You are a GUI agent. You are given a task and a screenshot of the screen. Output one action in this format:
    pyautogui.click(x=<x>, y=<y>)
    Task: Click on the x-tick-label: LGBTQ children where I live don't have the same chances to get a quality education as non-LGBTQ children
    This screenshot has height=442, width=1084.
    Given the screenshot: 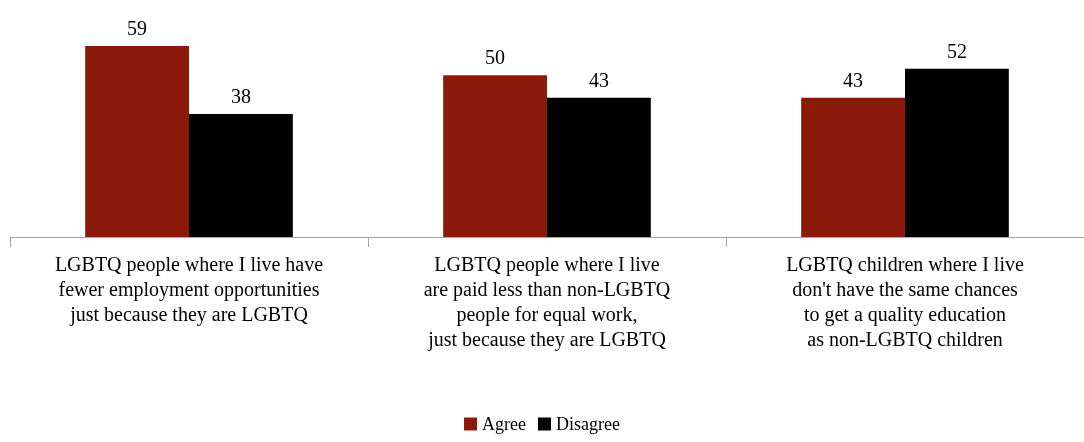 What is the action you would take?
    pyautogui.click(x=905, y=301)
    